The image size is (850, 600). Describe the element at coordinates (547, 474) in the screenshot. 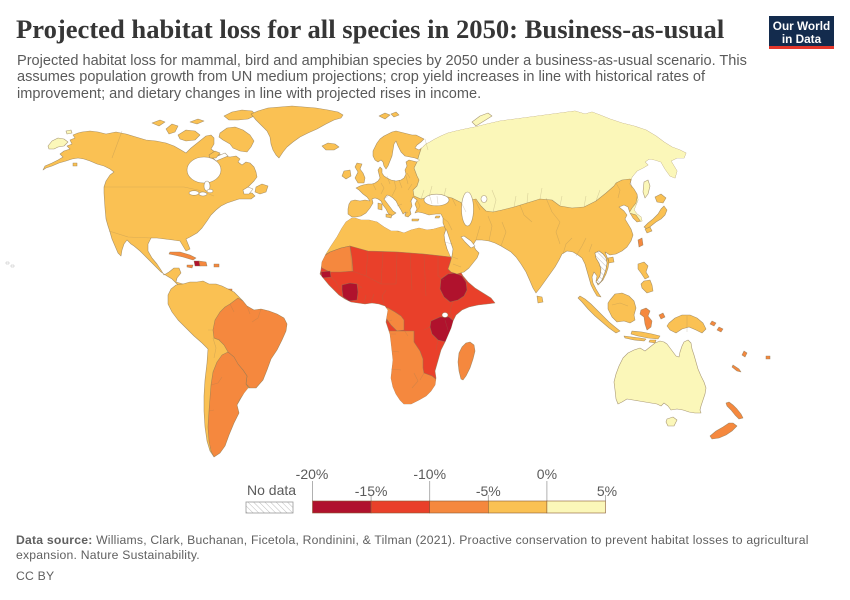

I see `svg-text: 0%` at that location.